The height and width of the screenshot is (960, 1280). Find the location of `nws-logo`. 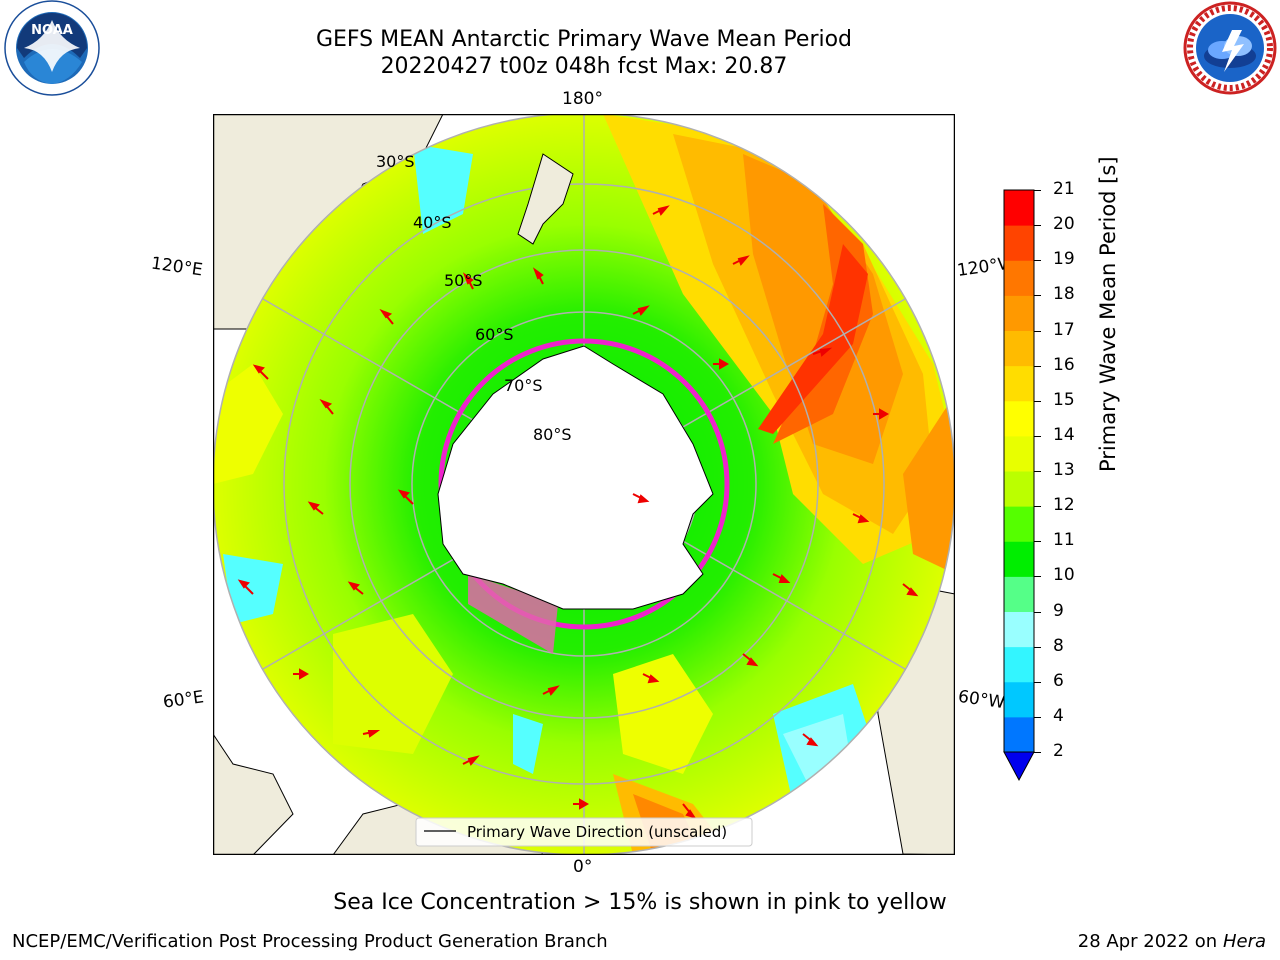

nws-logo is located at coordinates (1230, 48).